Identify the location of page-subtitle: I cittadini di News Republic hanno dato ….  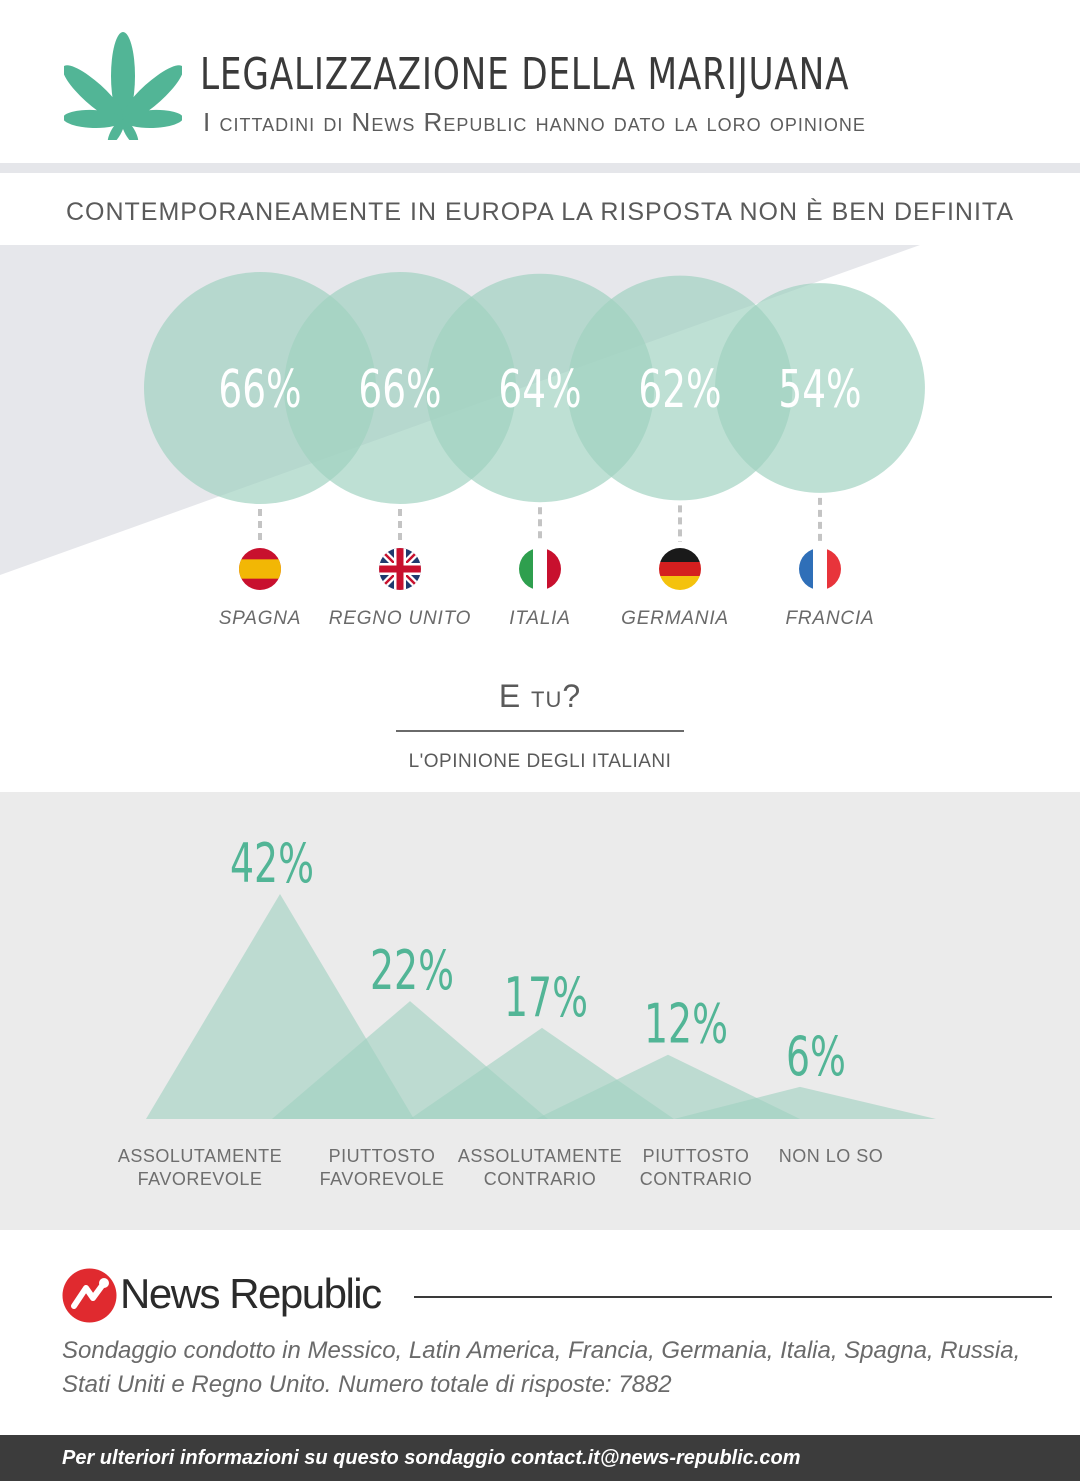
(534, 122).